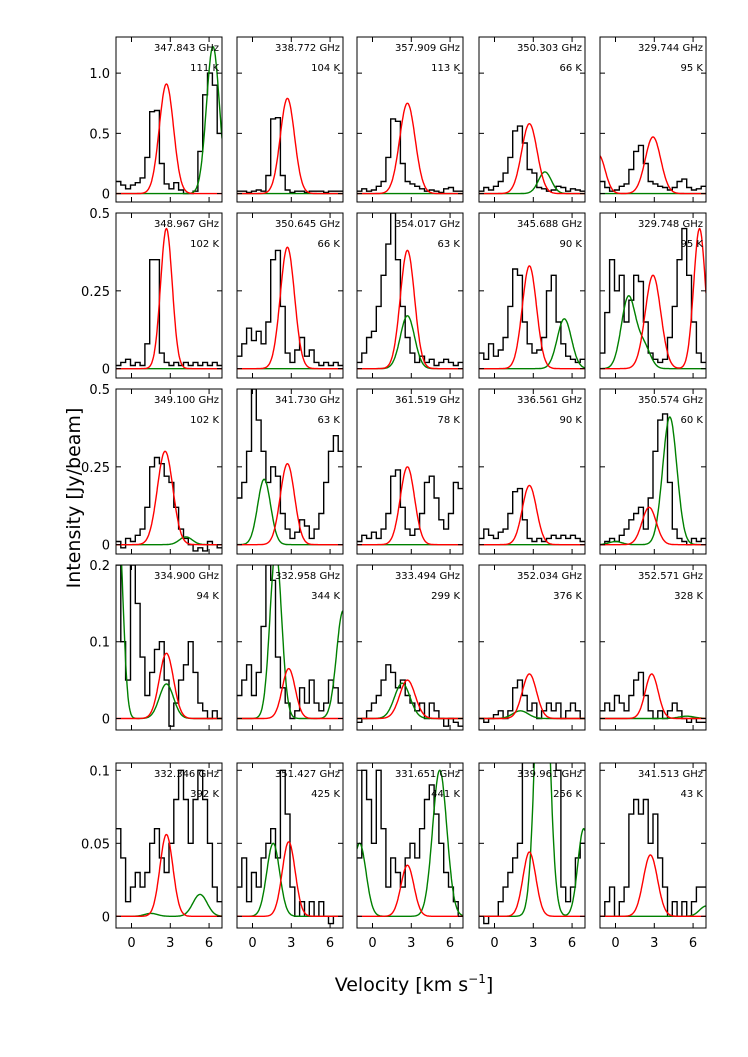 This screenshot has width=748, height=1057. I want to click on frequency-label: 345.688 GHz, so click(549, 224).